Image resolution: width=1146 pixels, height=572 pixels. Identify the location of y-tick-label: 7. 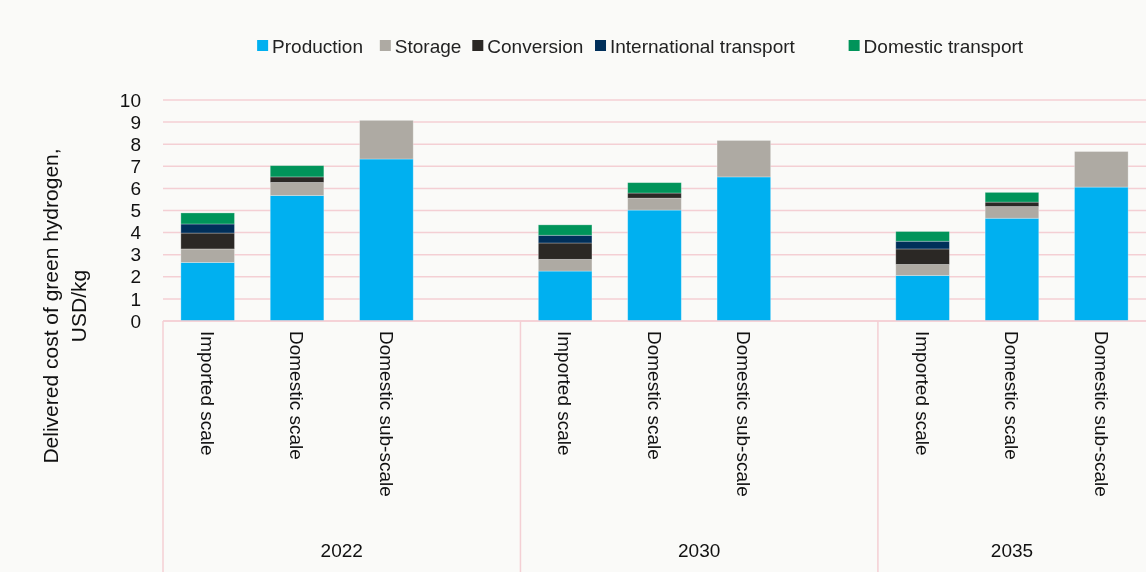
(135, 166).